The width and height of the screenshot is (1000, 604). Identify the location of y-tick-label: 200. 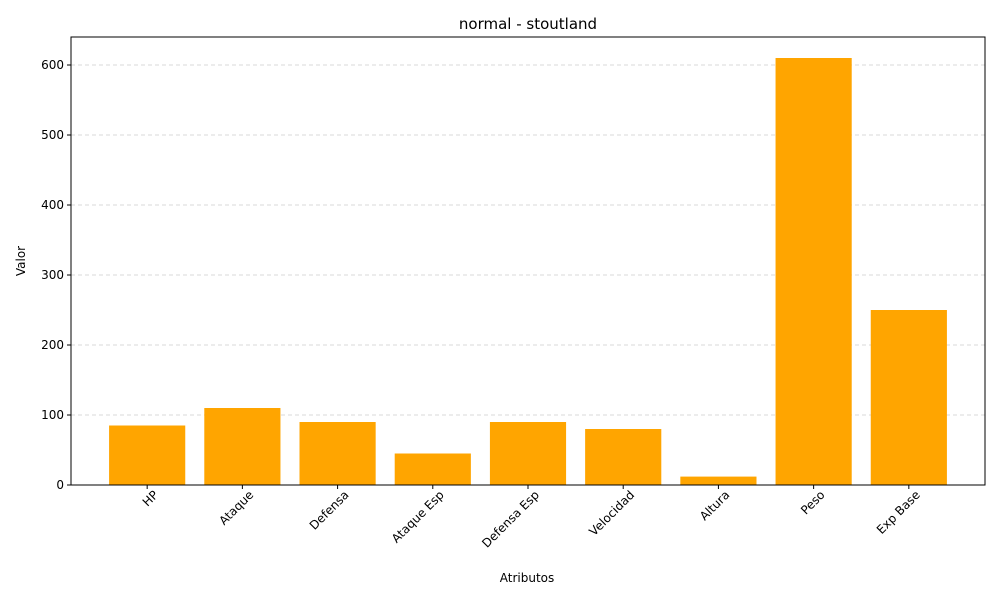
(52, 345).